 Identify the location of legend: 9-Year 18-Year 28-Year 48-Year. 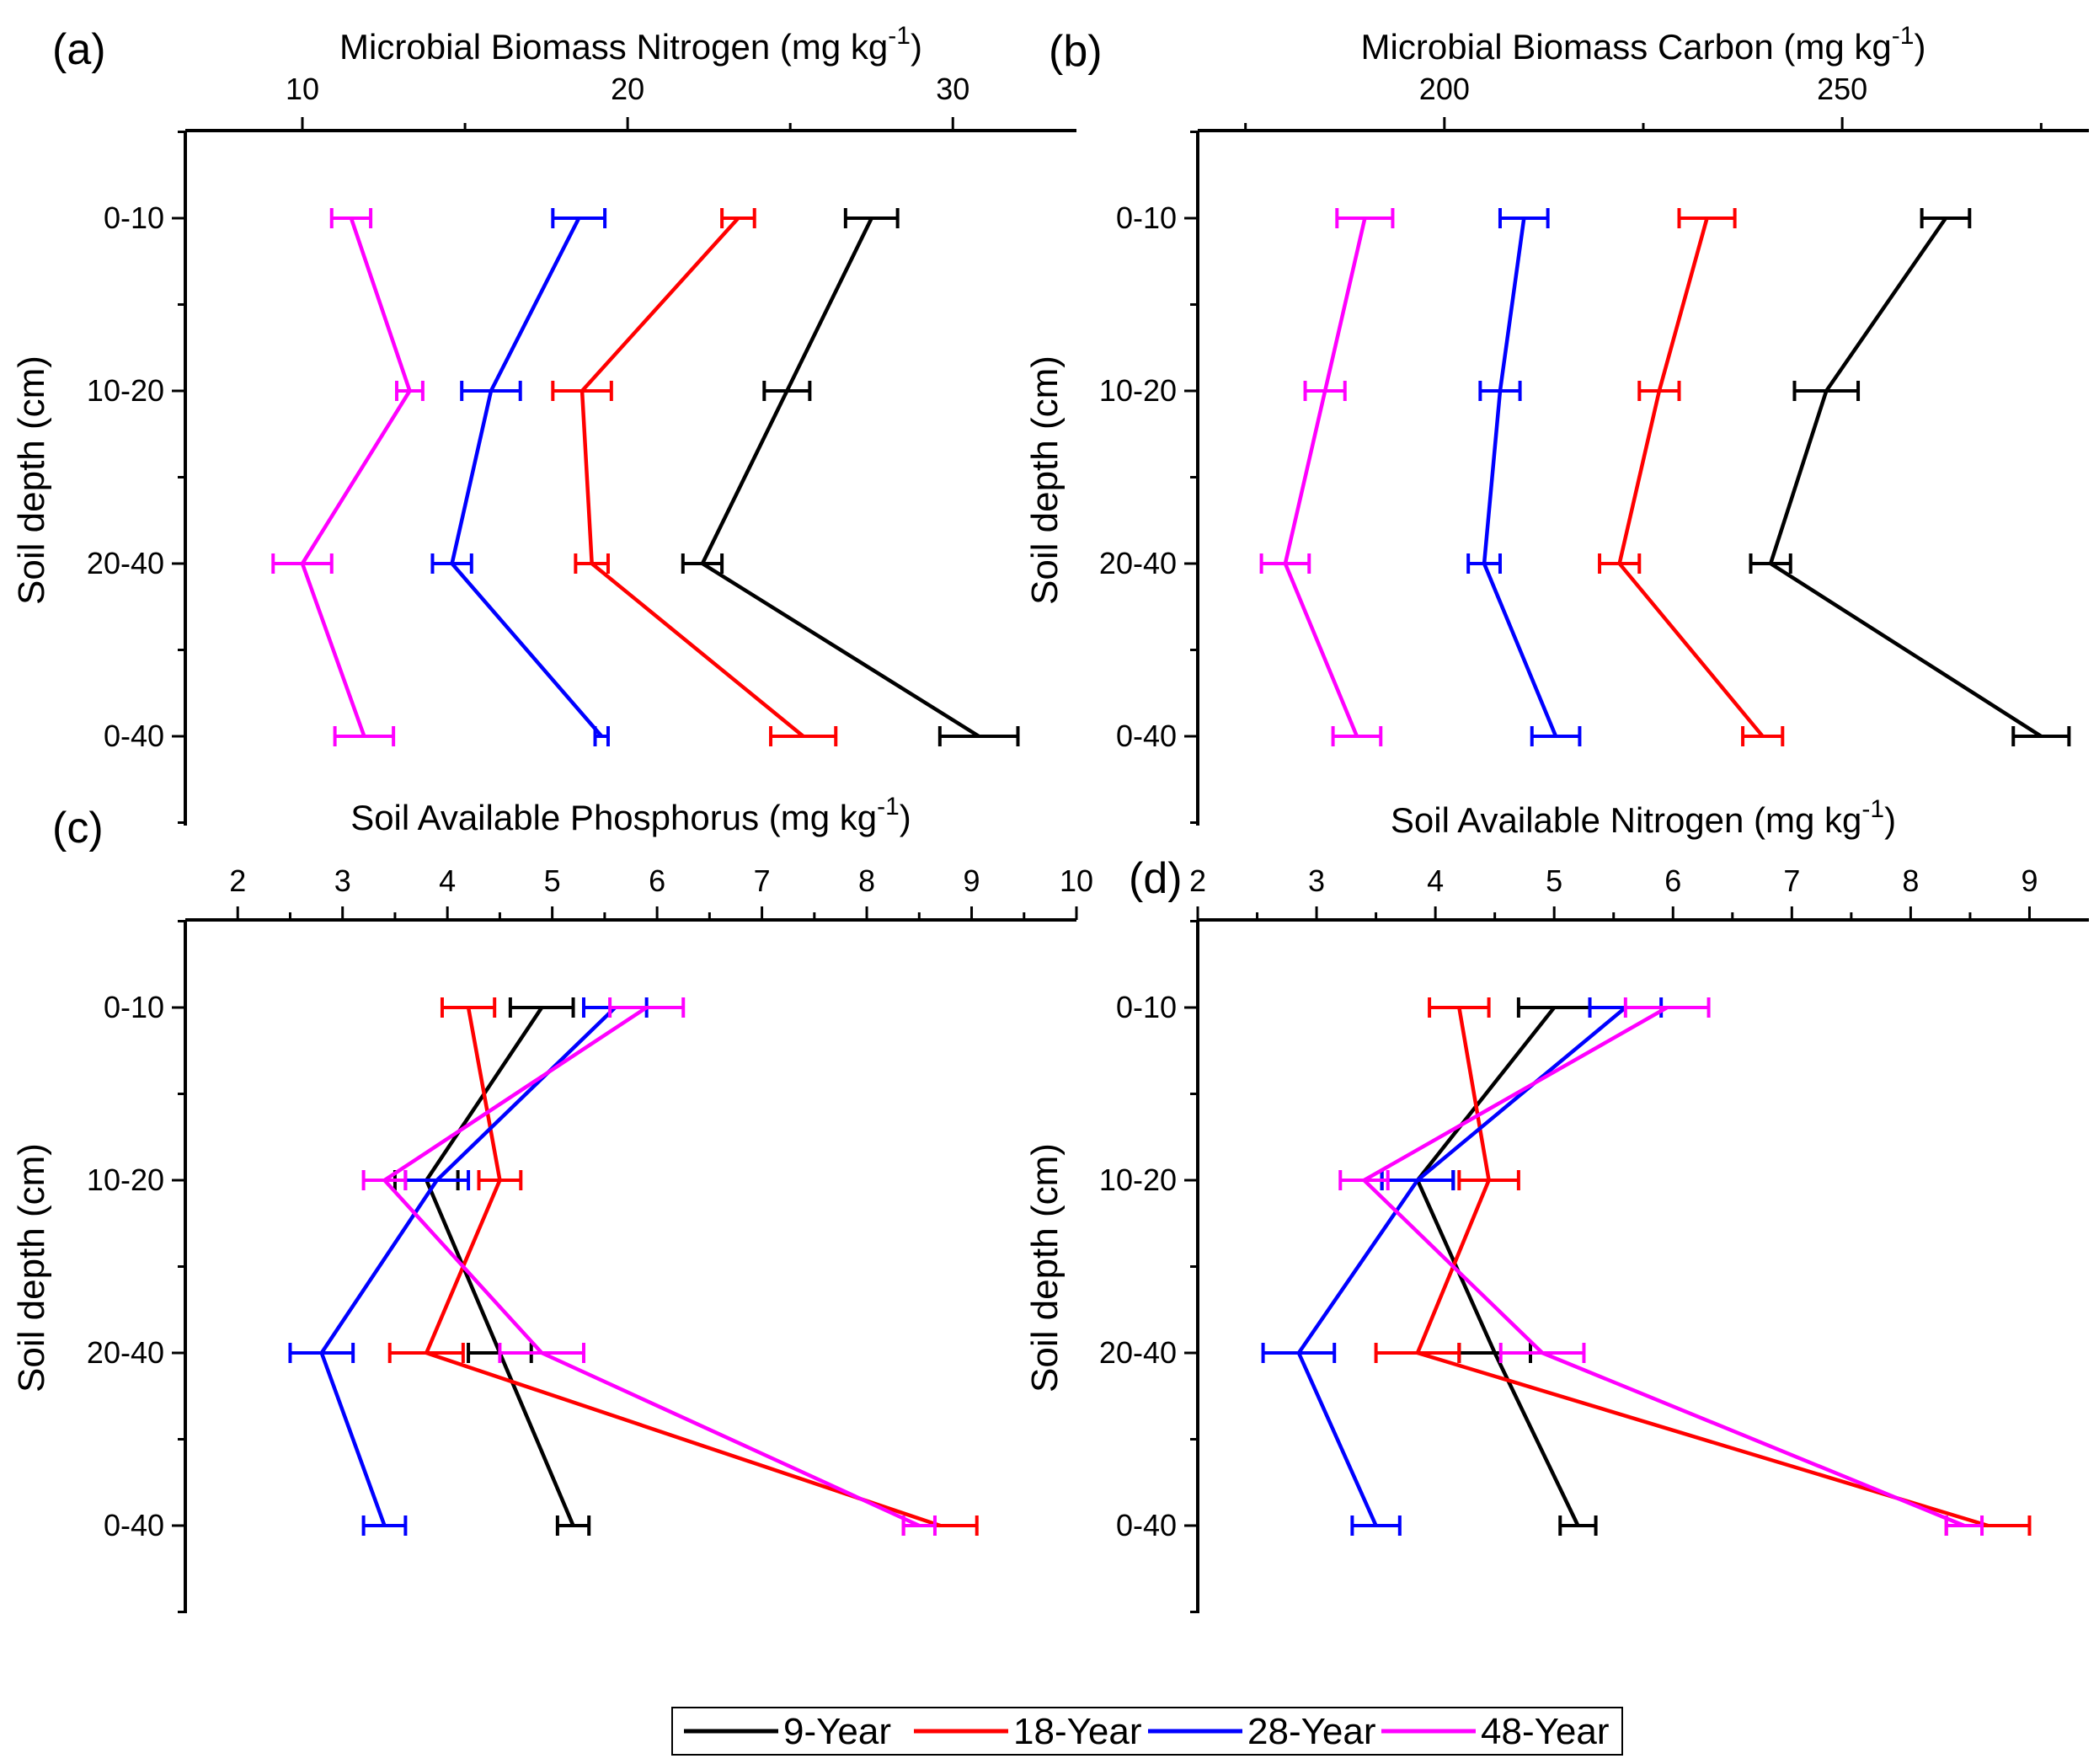
(1147, 1732).